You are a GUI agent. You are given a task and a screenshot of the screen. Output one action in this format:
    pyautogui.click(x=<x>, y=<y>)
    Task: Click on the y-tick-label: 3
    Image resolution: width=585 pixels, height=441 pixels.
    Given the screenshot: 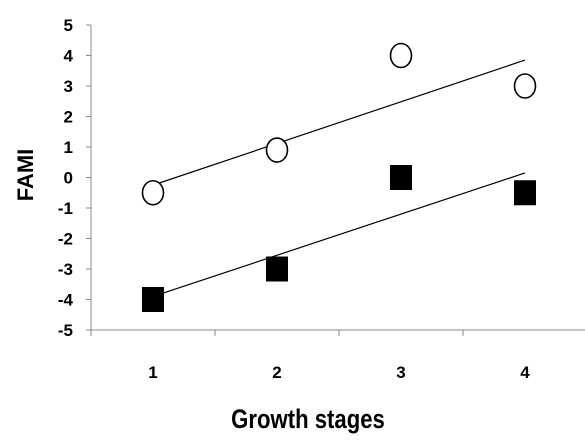 What is the action you would take?
    pyautogui.click(x=68, y=86)
    